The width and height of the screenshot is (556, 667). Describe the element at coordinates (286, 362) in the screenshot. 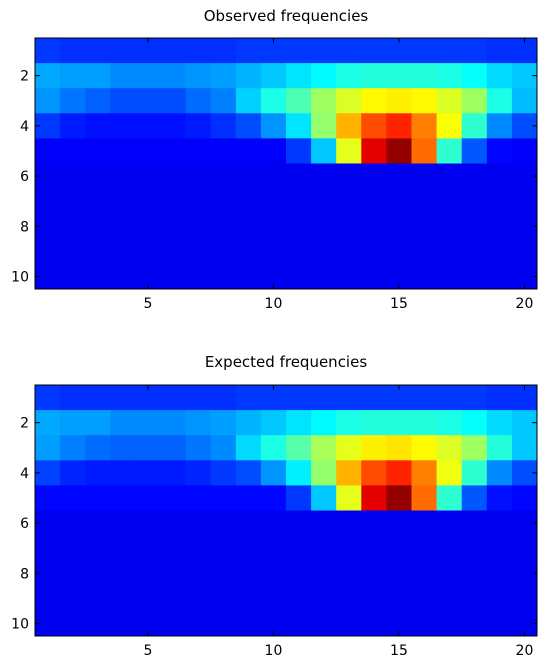

I see `chart-title: Expected frequencies` at that location.